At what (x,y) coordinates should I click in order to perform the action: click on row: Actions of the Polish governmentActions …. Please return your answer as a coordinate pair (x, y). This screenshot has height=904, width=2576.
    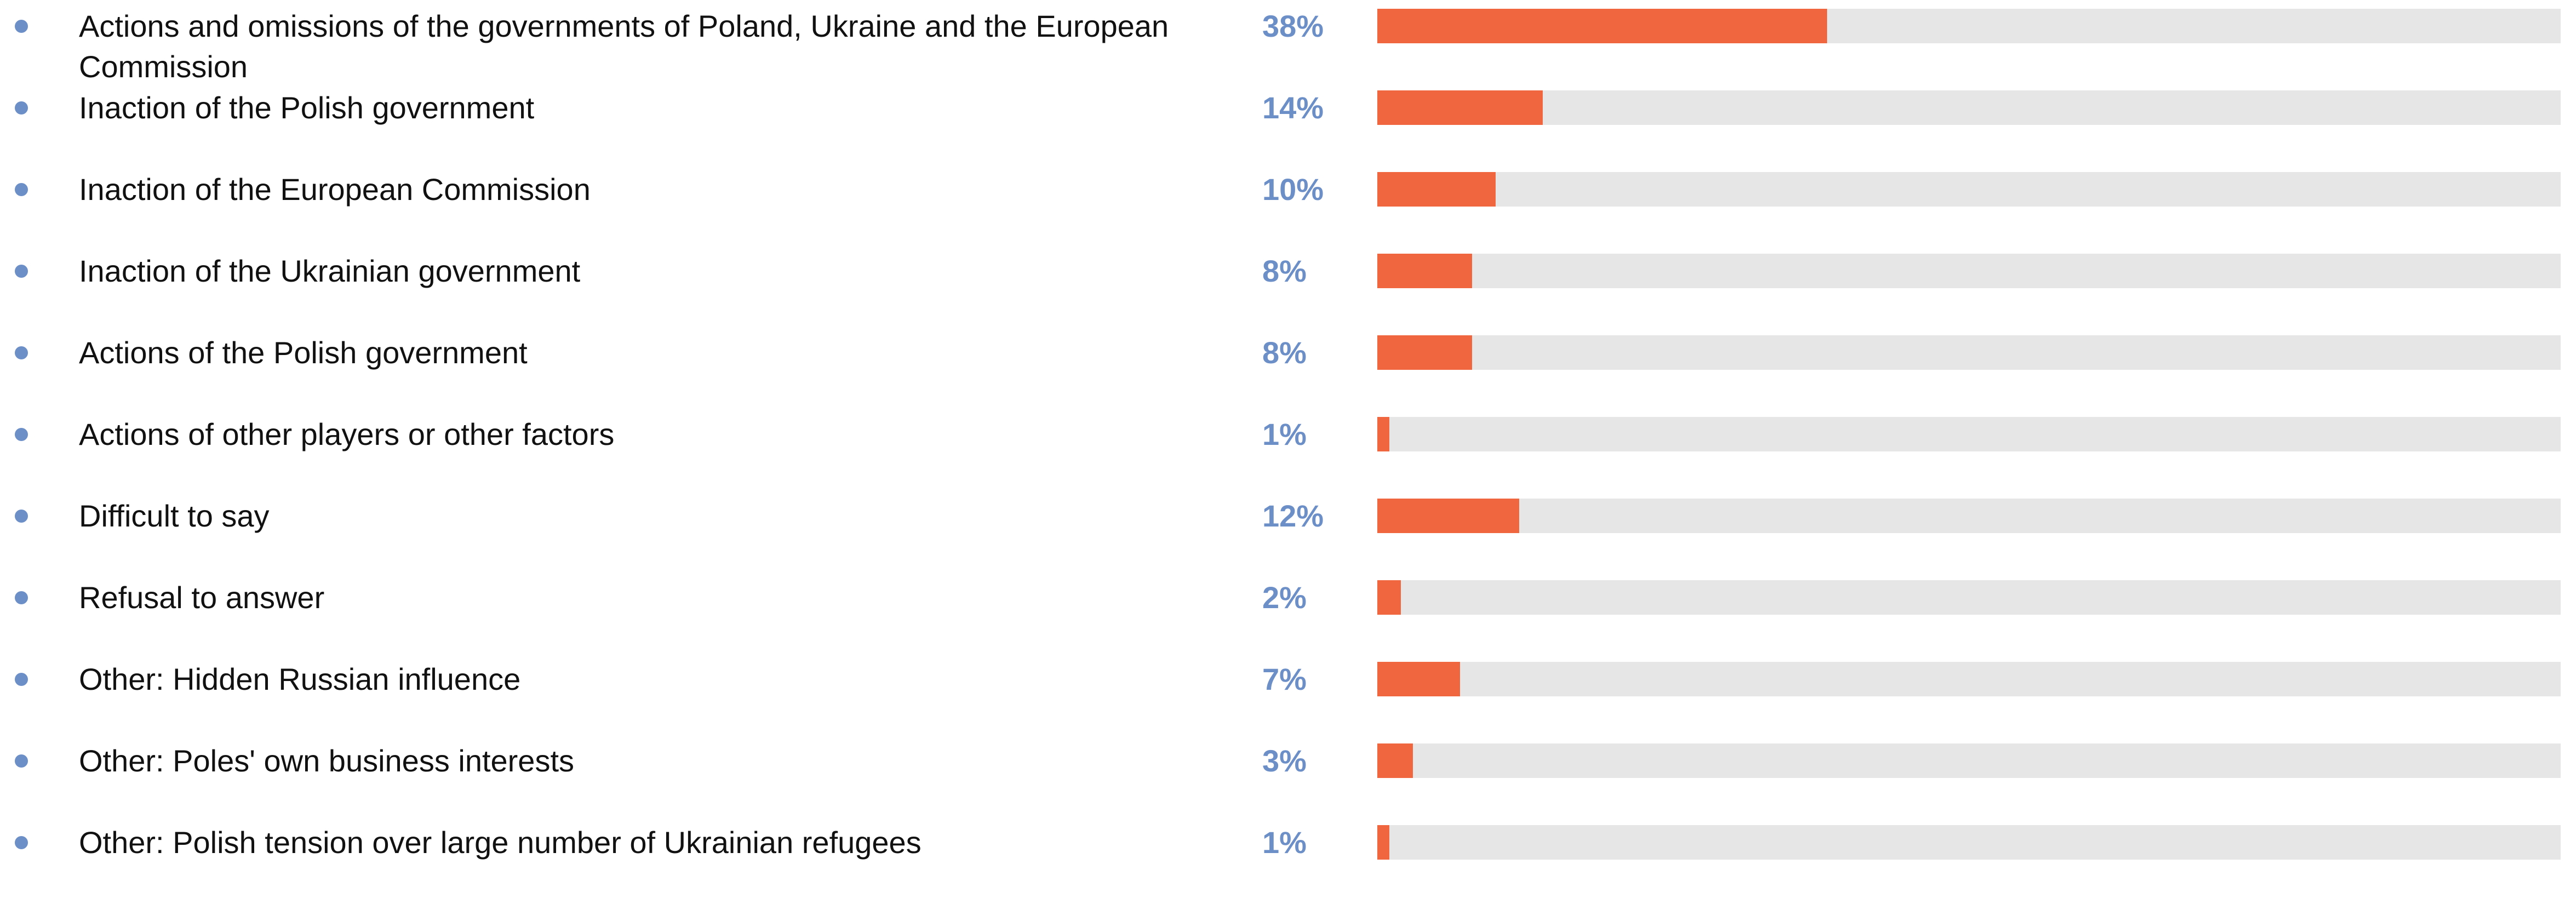
    Looking at the image, I should click on (1288, 353).